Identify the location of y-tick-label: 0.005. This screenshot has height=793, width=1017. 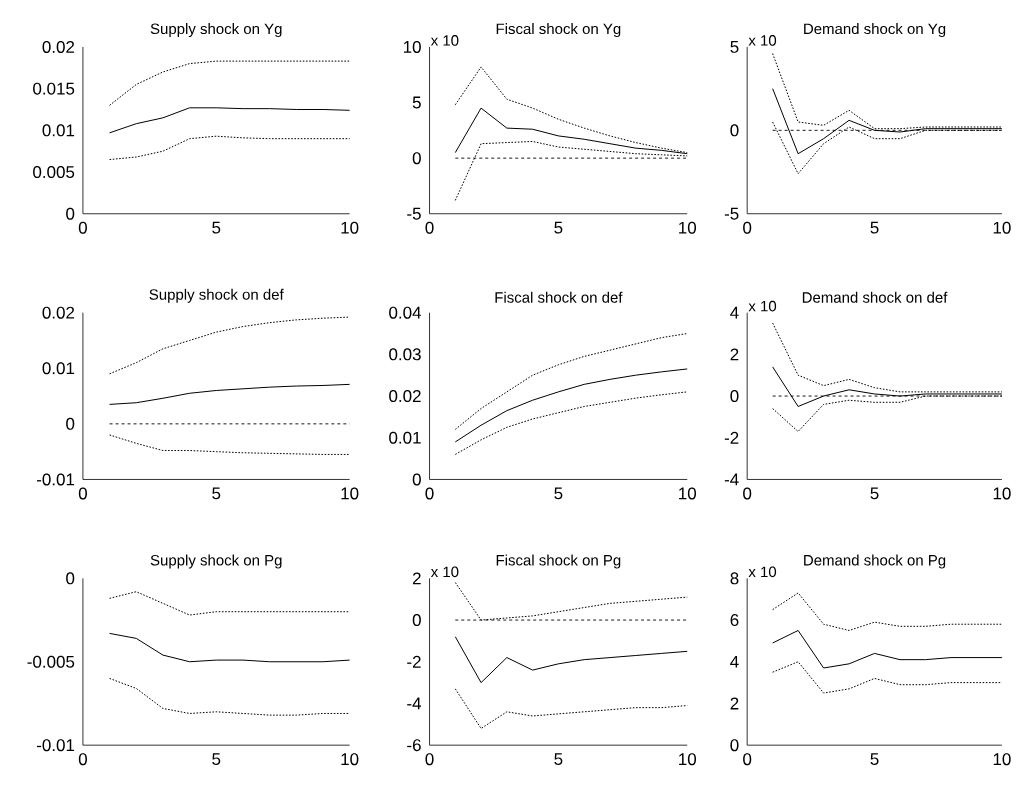
(54, 172).